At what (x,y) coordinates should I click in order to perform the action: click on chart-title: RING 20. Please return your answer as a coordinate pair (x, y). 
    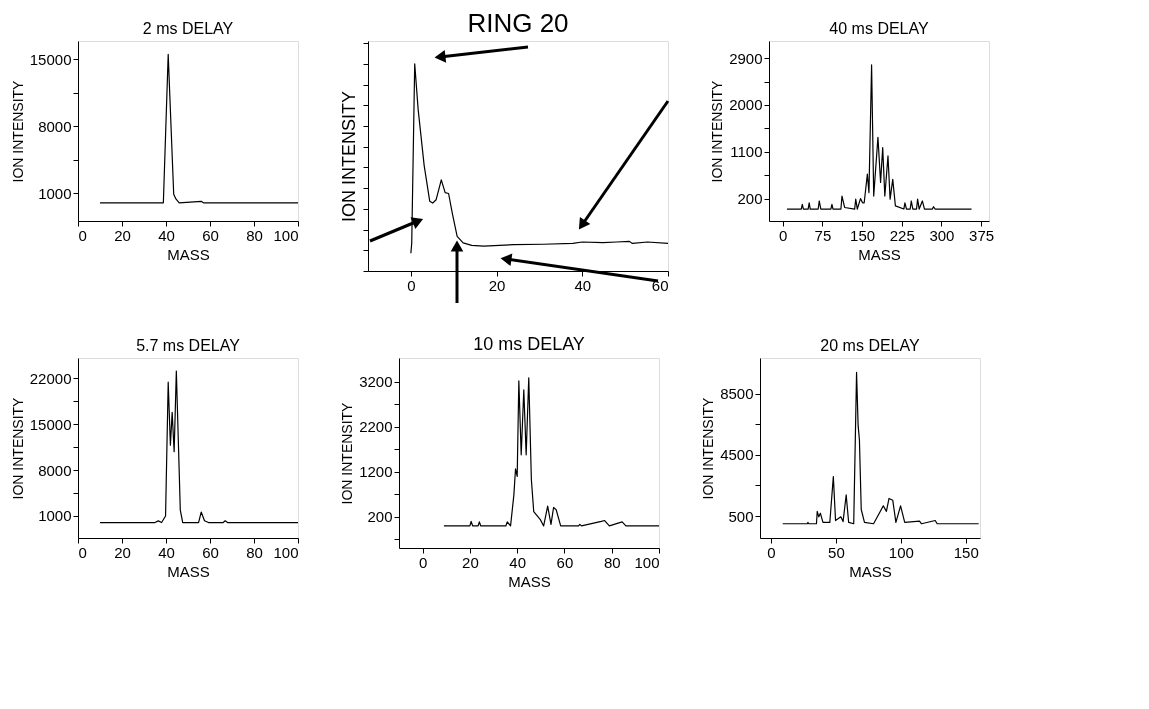
    Looking at the image, I should click on (518, 23).